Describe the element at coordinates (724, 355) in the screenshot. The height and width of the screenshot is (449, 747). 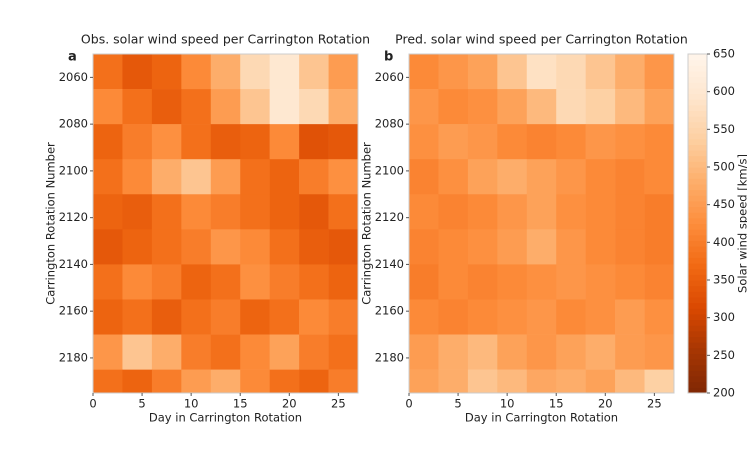
I see `colorbar-tick-label: 250` at that location.